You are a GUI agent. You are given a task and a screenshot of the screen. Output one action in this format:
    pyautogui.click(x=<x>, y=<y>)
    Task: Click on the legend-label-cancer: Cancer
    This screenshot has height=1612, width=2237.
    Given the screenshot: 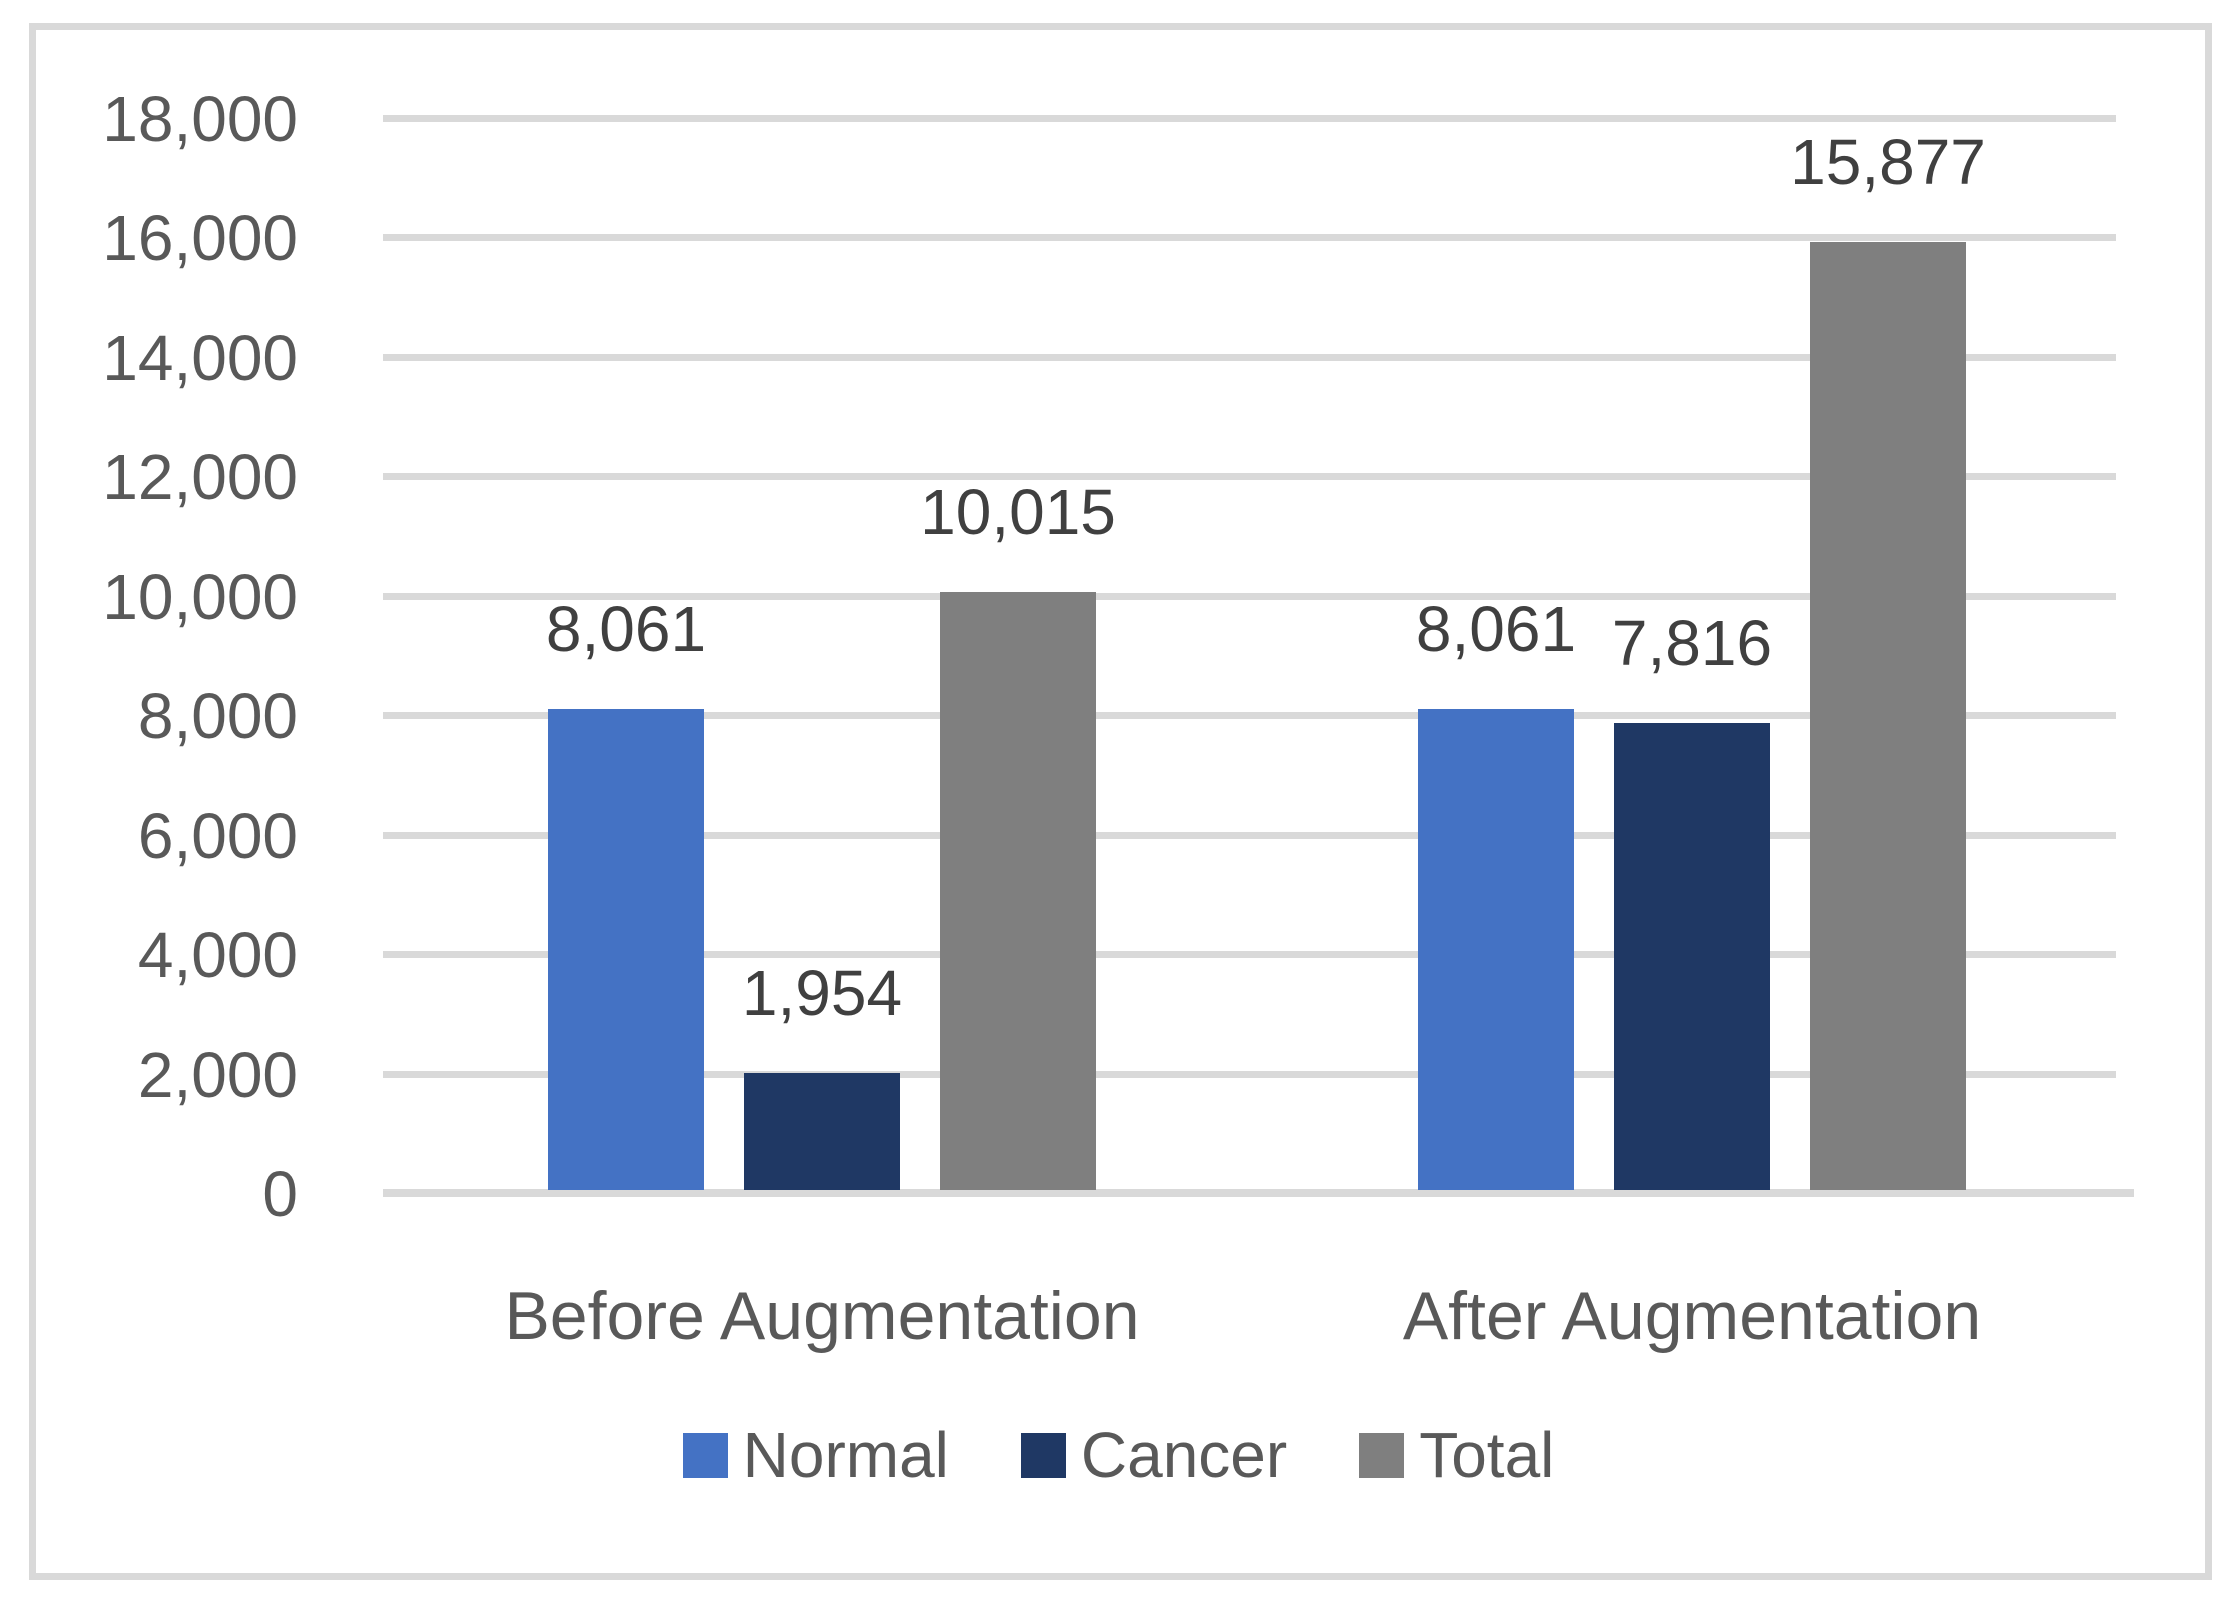 What is the action you would take?
    pyautogui.click(x=1184, y=1455)
    